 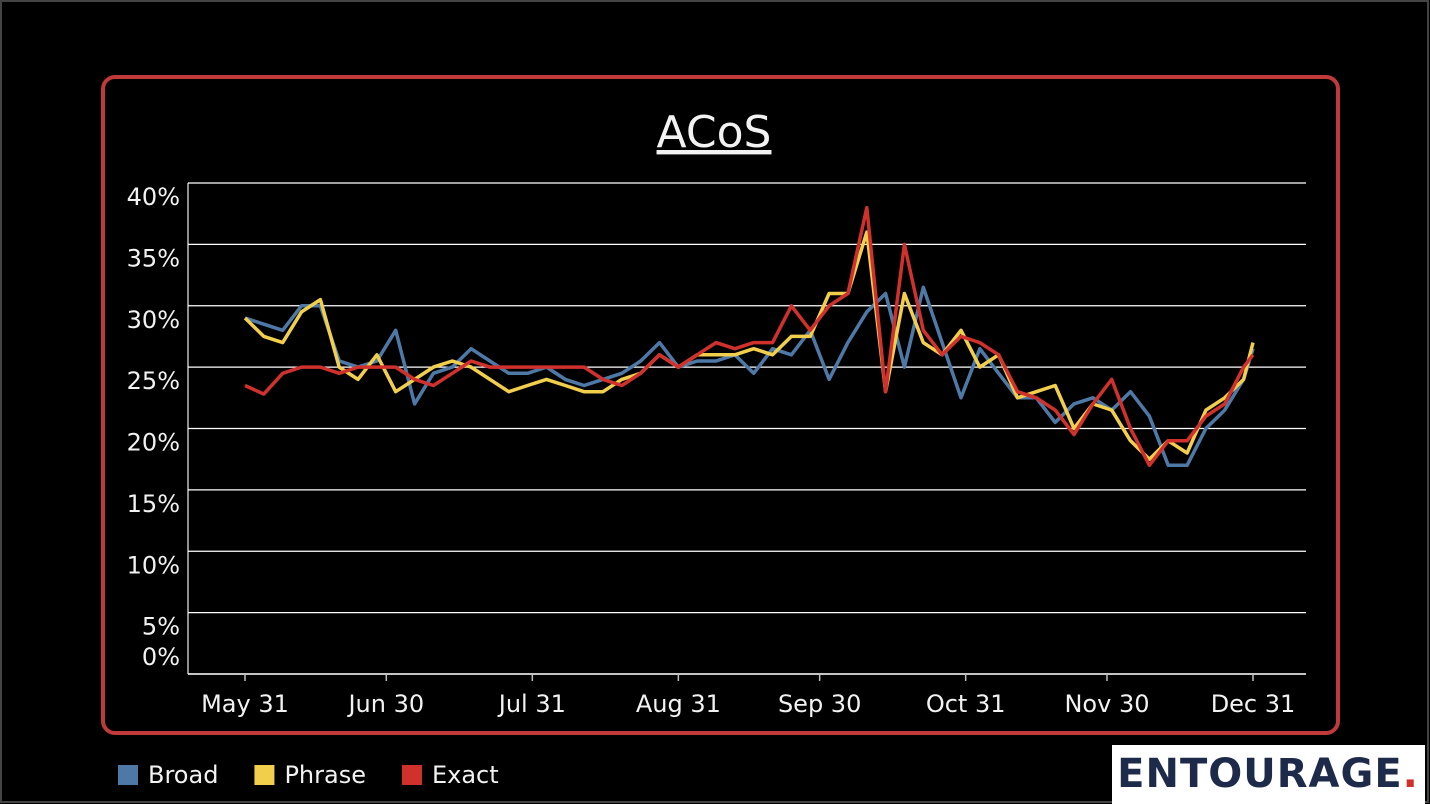 I want to click on y-tick-label: 25%, so click(x=153, y=381).